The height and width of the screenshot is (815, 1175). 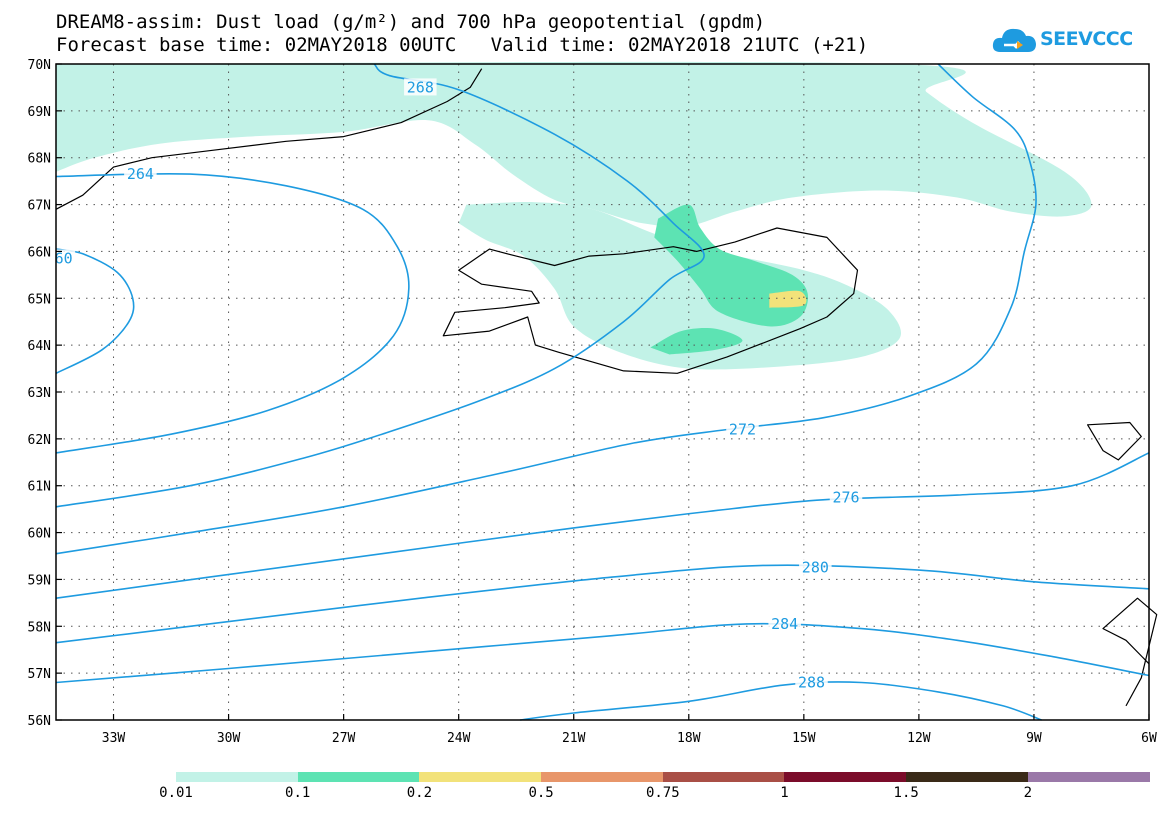 What do you see at coordinates (39, 487) in the screenshot?
I see `lat-tick-label: 61N` at bounding box center [39, 487].